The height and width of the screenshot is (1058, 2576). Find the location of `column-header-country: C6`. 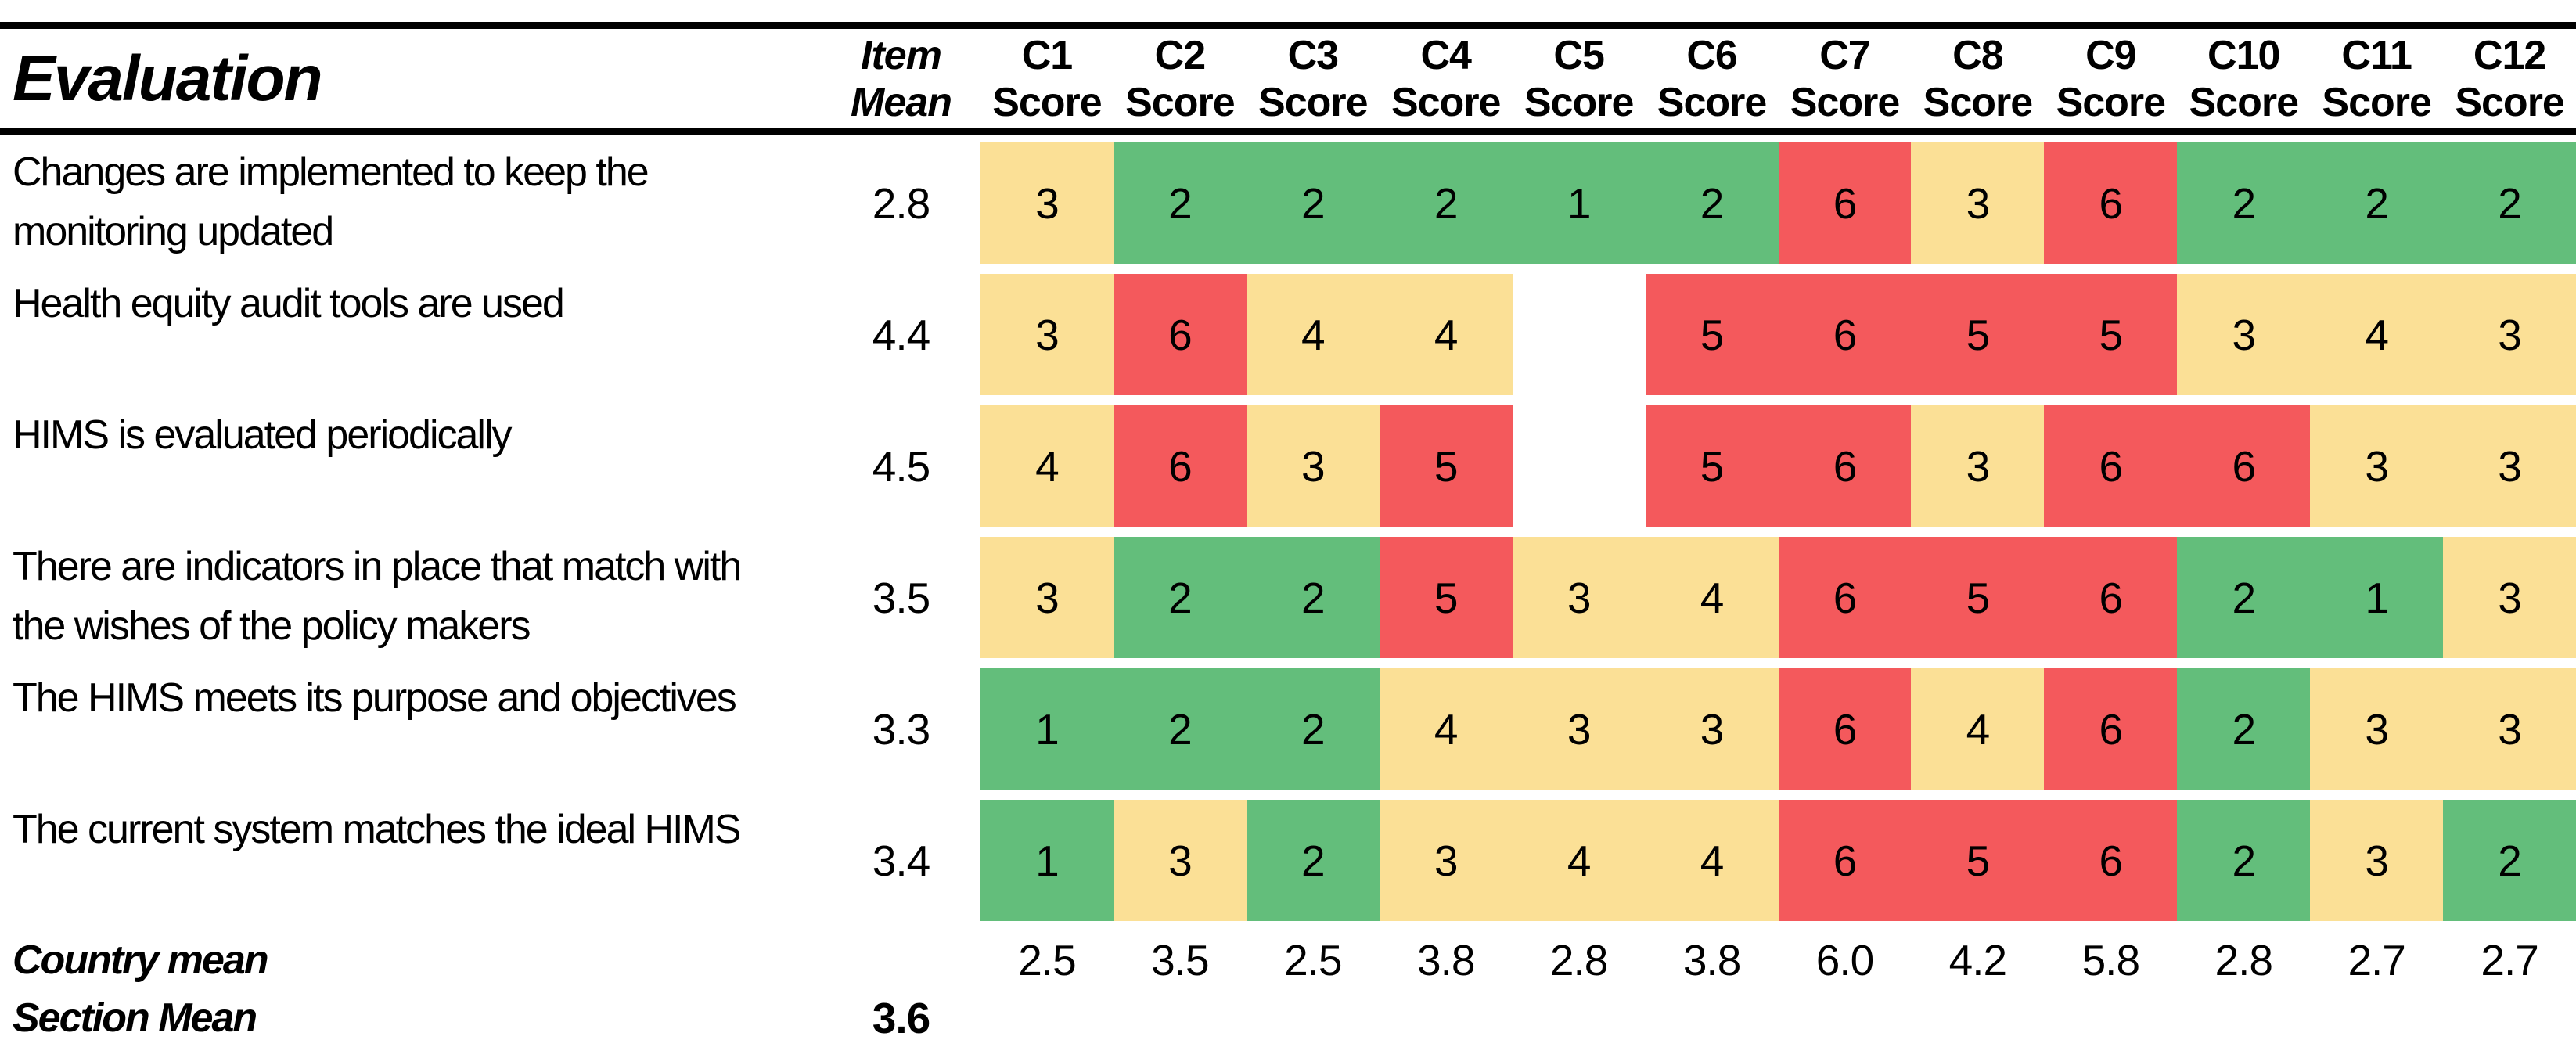

column-header-country: C6 is located at coordinates (1711, 55).